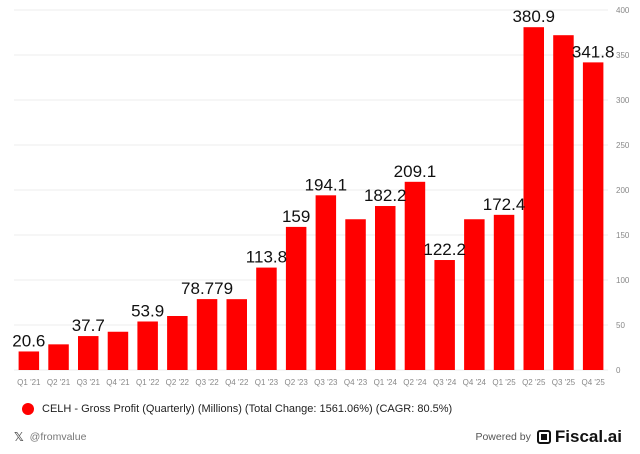  I want to click on x-tick-label: Q4 '23, so click(356, 382).